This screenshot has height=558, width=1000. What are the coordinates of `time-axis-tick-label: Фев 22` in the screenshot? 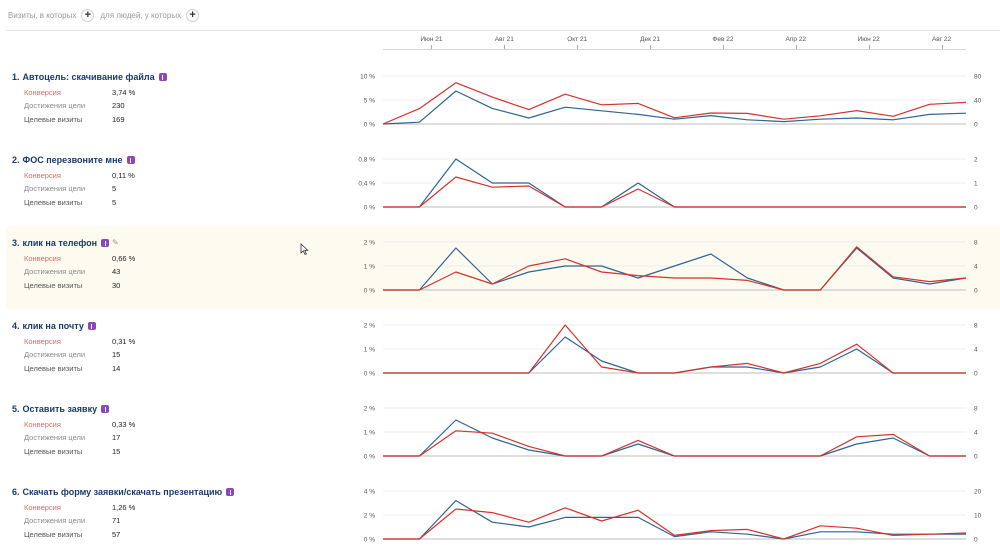 It's located at (723, 39).